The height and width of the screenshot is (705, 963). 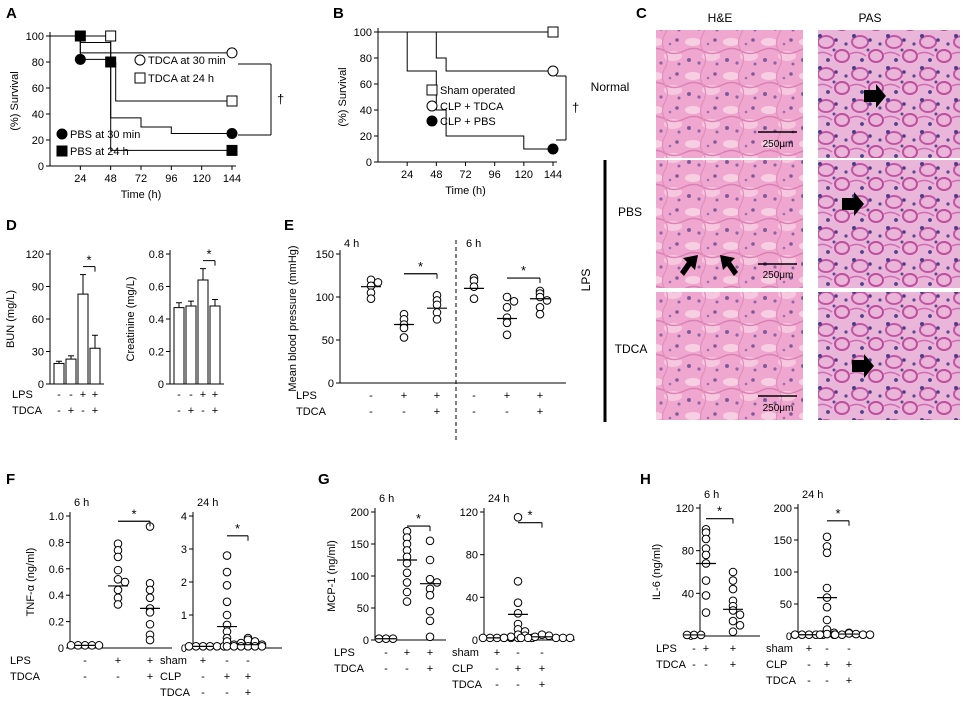 What do you see at coordinates (776, 665) in the screenshot?
I see `row-label: CLP` at bounding box center [776, 665].